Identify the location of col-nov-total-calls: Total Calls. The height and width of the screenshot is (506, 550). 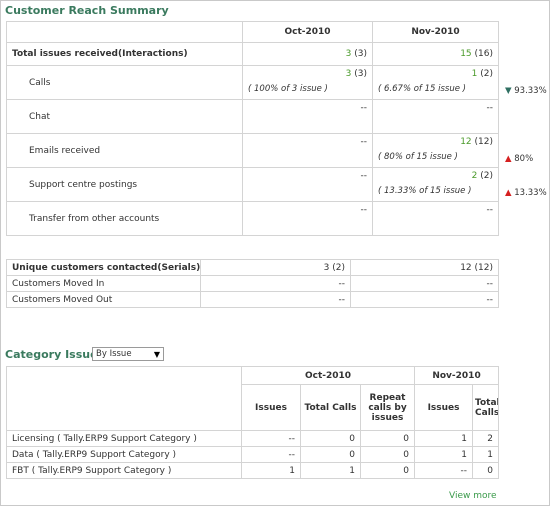
(486, 407).